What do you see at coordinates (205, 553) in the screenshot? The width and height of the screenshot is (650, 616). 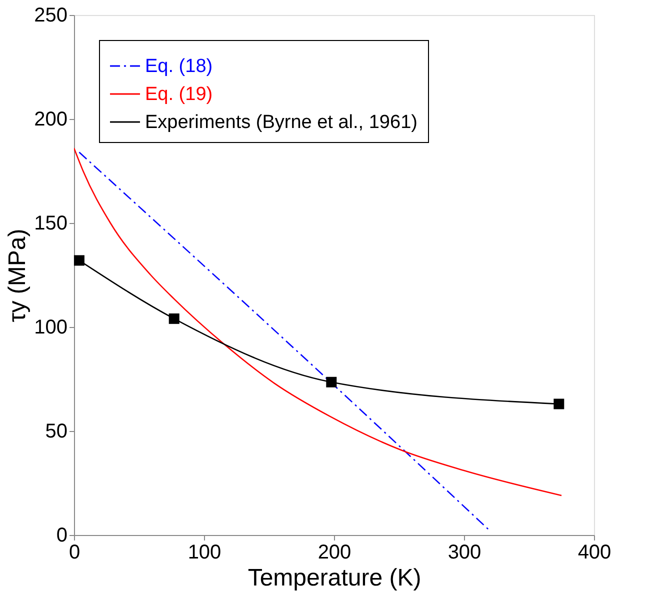 I see `x-tick-label: 100` at bounding box center [205, 553].